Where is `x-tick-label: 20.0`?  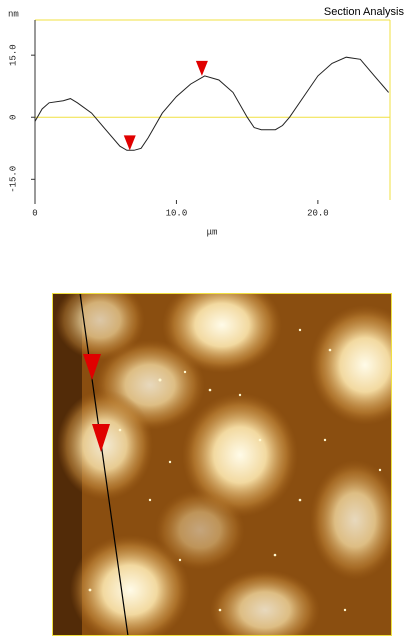 x-tick-label: 20.0 is located at coordinates (318, 213).